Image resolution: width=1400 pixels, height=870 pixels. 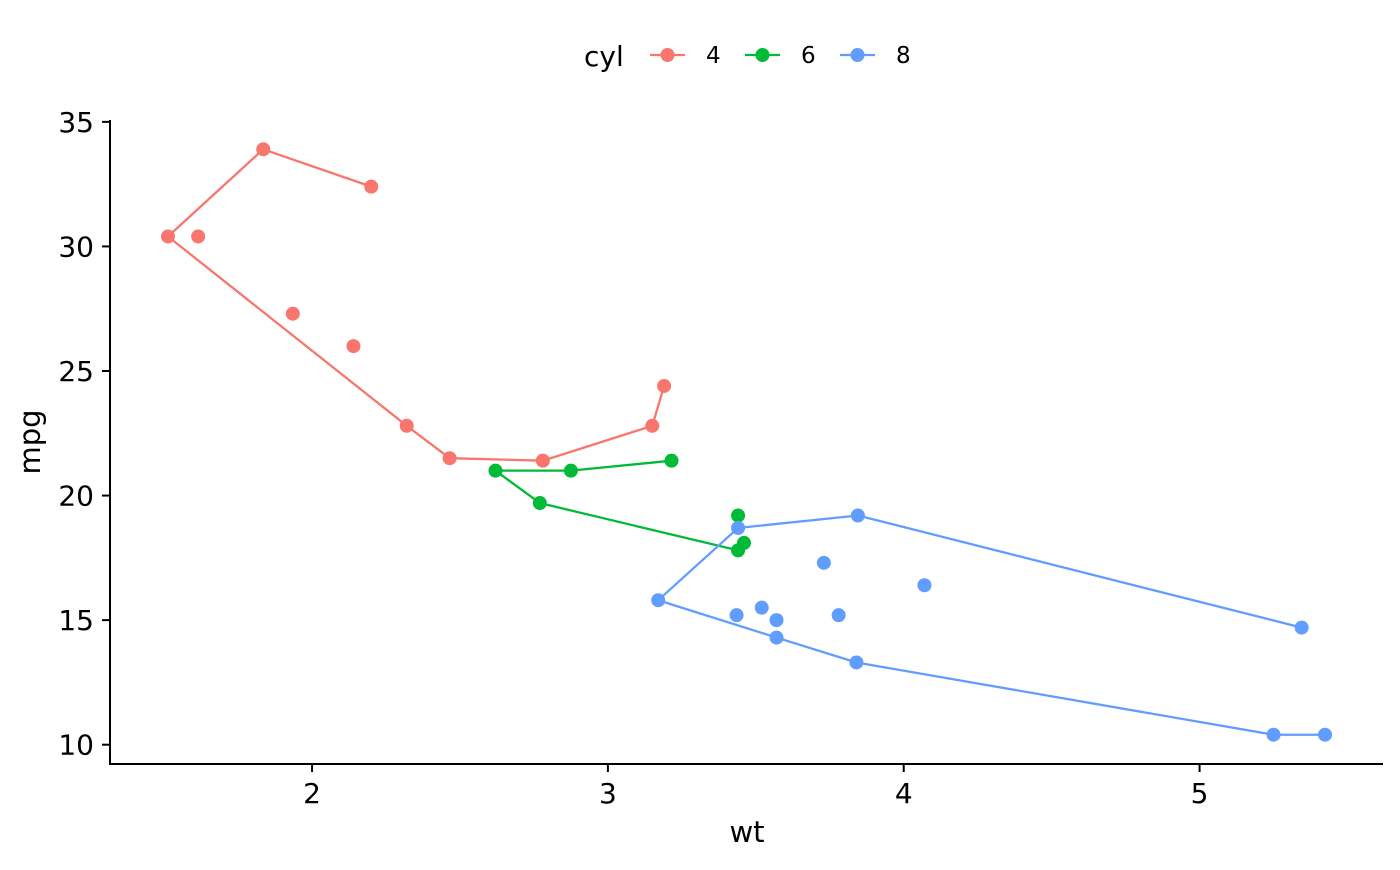 What do you see at coordinates (76, 122) in the screenshot?
I see `y-tick-label: 35` at bounding box center [76, 122].